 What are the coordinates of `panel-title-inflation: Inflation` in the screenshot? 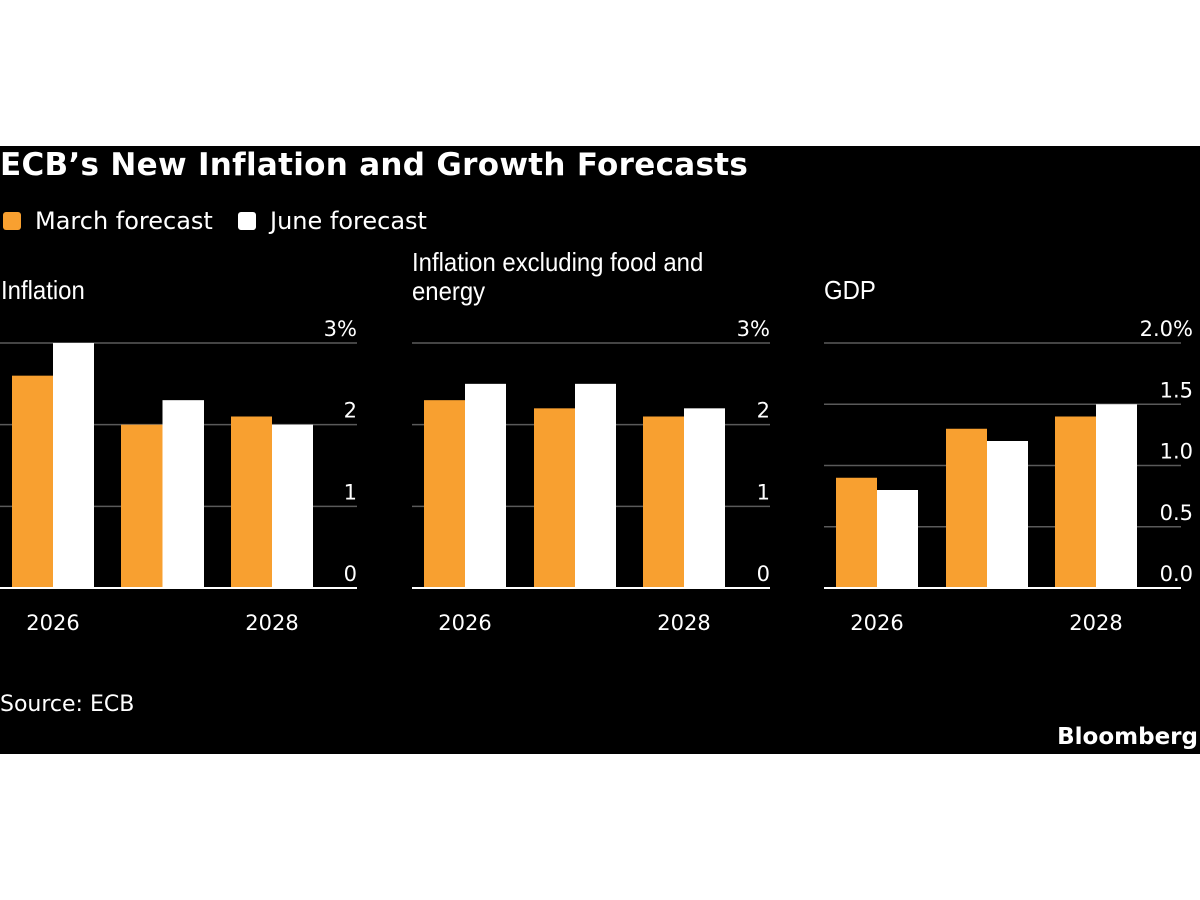 It's located at (43, 290).